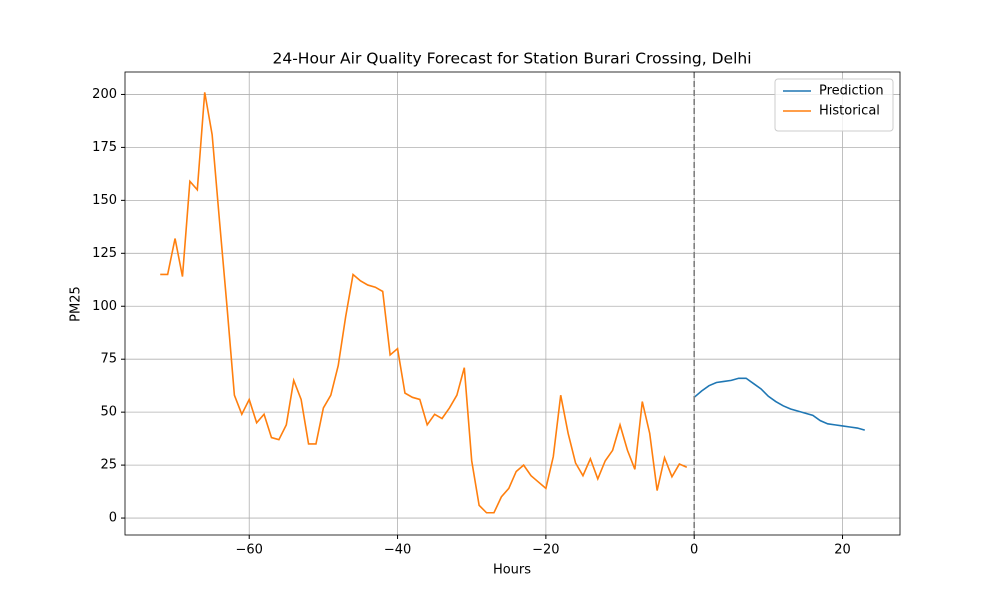 The width and height of the screenshot is (1000, 604). Describe the element at coordinates (397, 550) in the screenshot. I see `x-tick-label: −40` at that location.